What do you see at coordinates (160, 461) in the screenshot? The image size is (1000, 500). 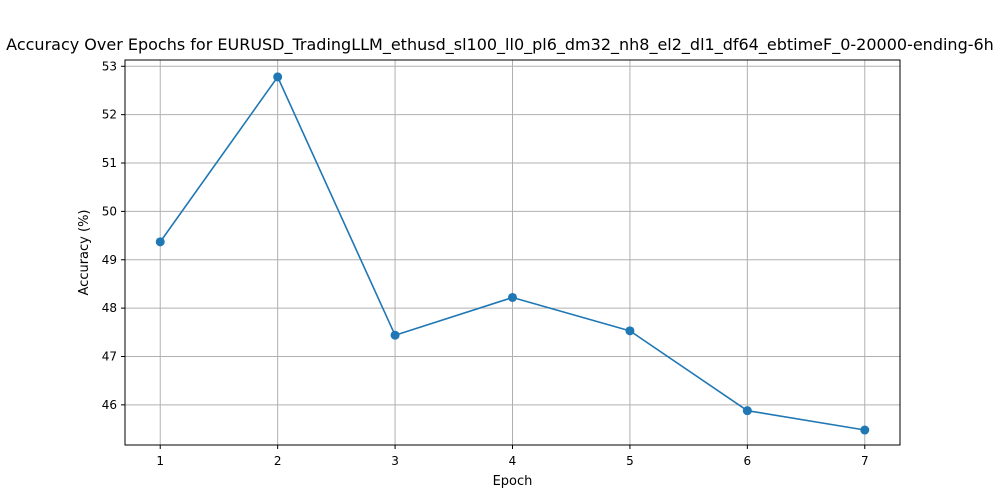 I see `x-tick-label: 1` at bounding box center [160, 461].